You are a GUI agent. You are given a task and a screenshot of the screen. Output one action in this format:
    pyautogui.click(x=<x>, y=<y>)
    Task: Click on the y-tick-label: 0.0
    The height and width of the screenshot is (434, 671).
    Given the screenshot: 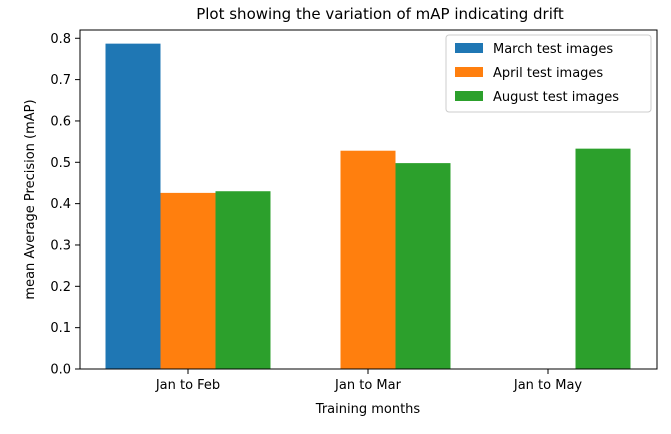 What is the action you would take?
    pyautogui.click(x=60, y=370)
    